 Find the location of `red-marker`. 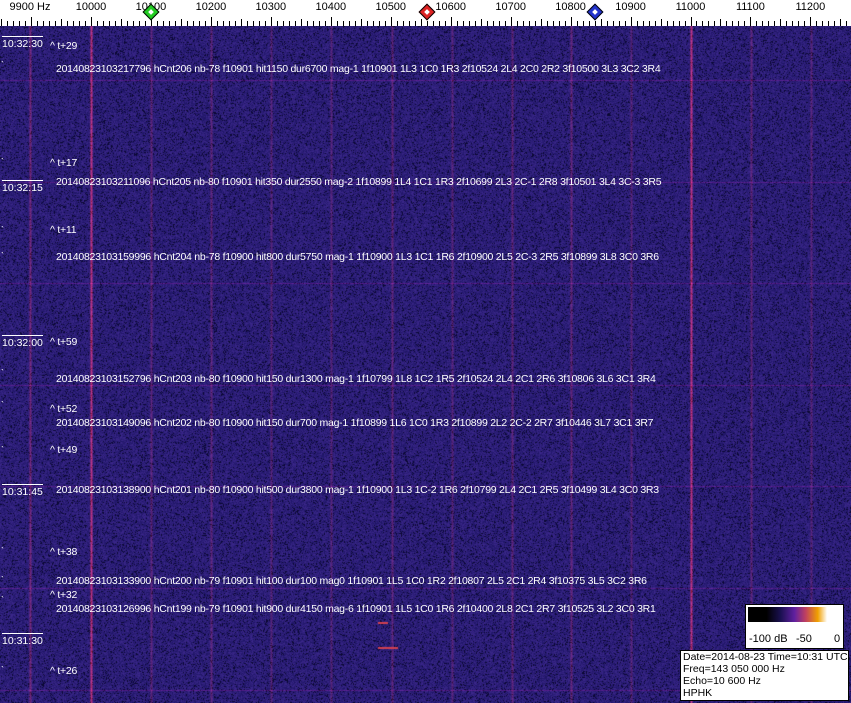

red-marker is located at coordinates (427, 12).